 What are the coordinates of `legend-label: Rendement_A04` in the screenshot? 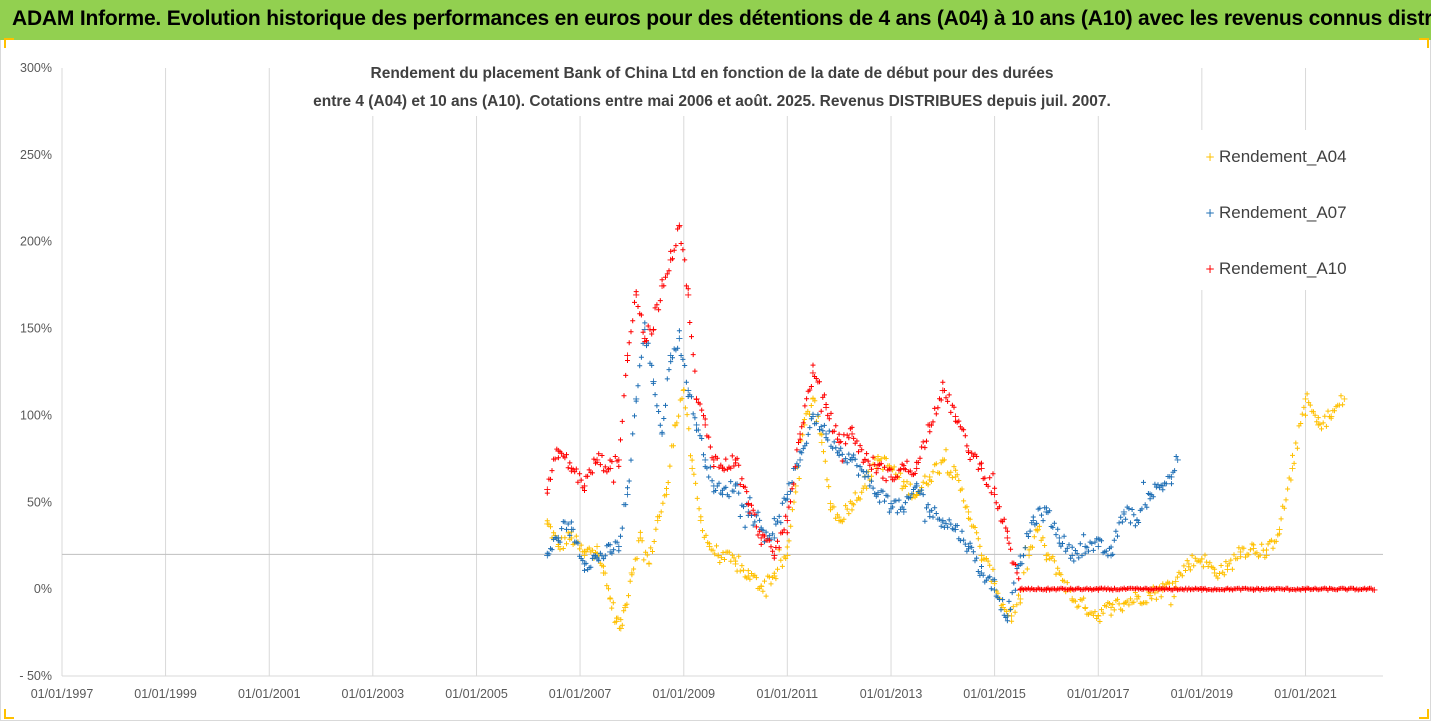 It's located at (1283, 156).